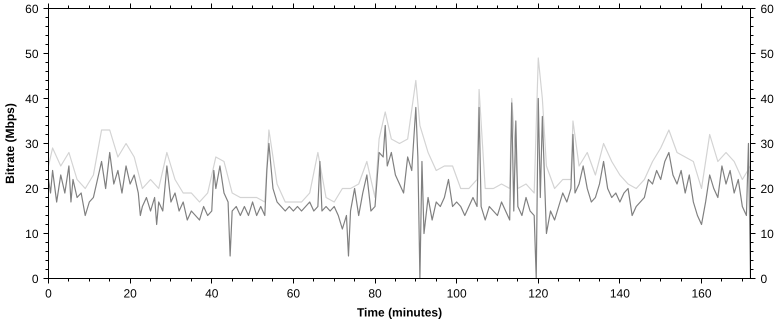 The width and height of the screenshot is (776, 322). Describe the element at coordinates (767, 9) in the screenshot. I see `y2-tick-label: 60` at that location.